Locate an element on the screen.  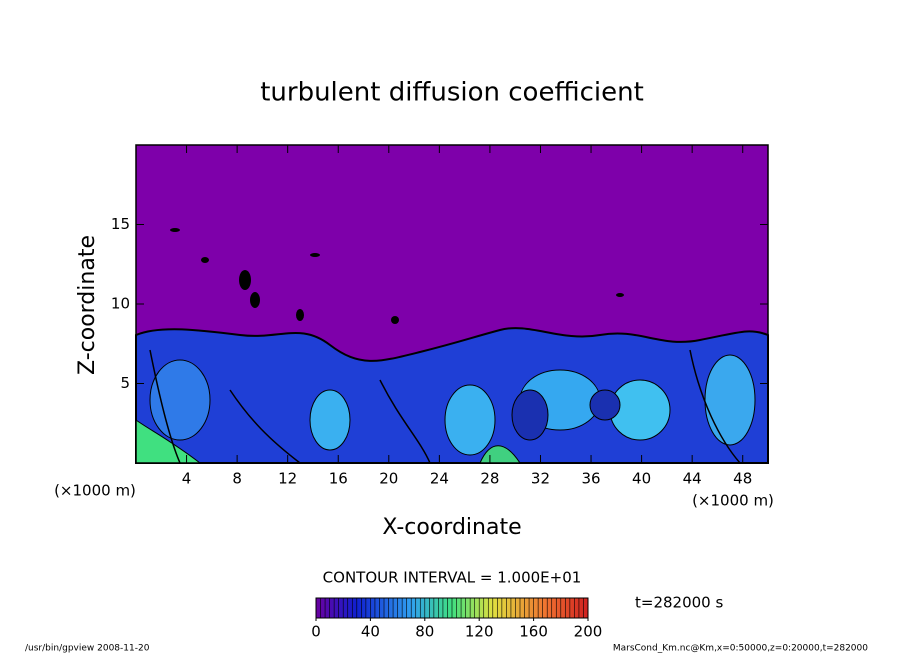
x-tick-label: 36 is located at coordinates (590, 479).